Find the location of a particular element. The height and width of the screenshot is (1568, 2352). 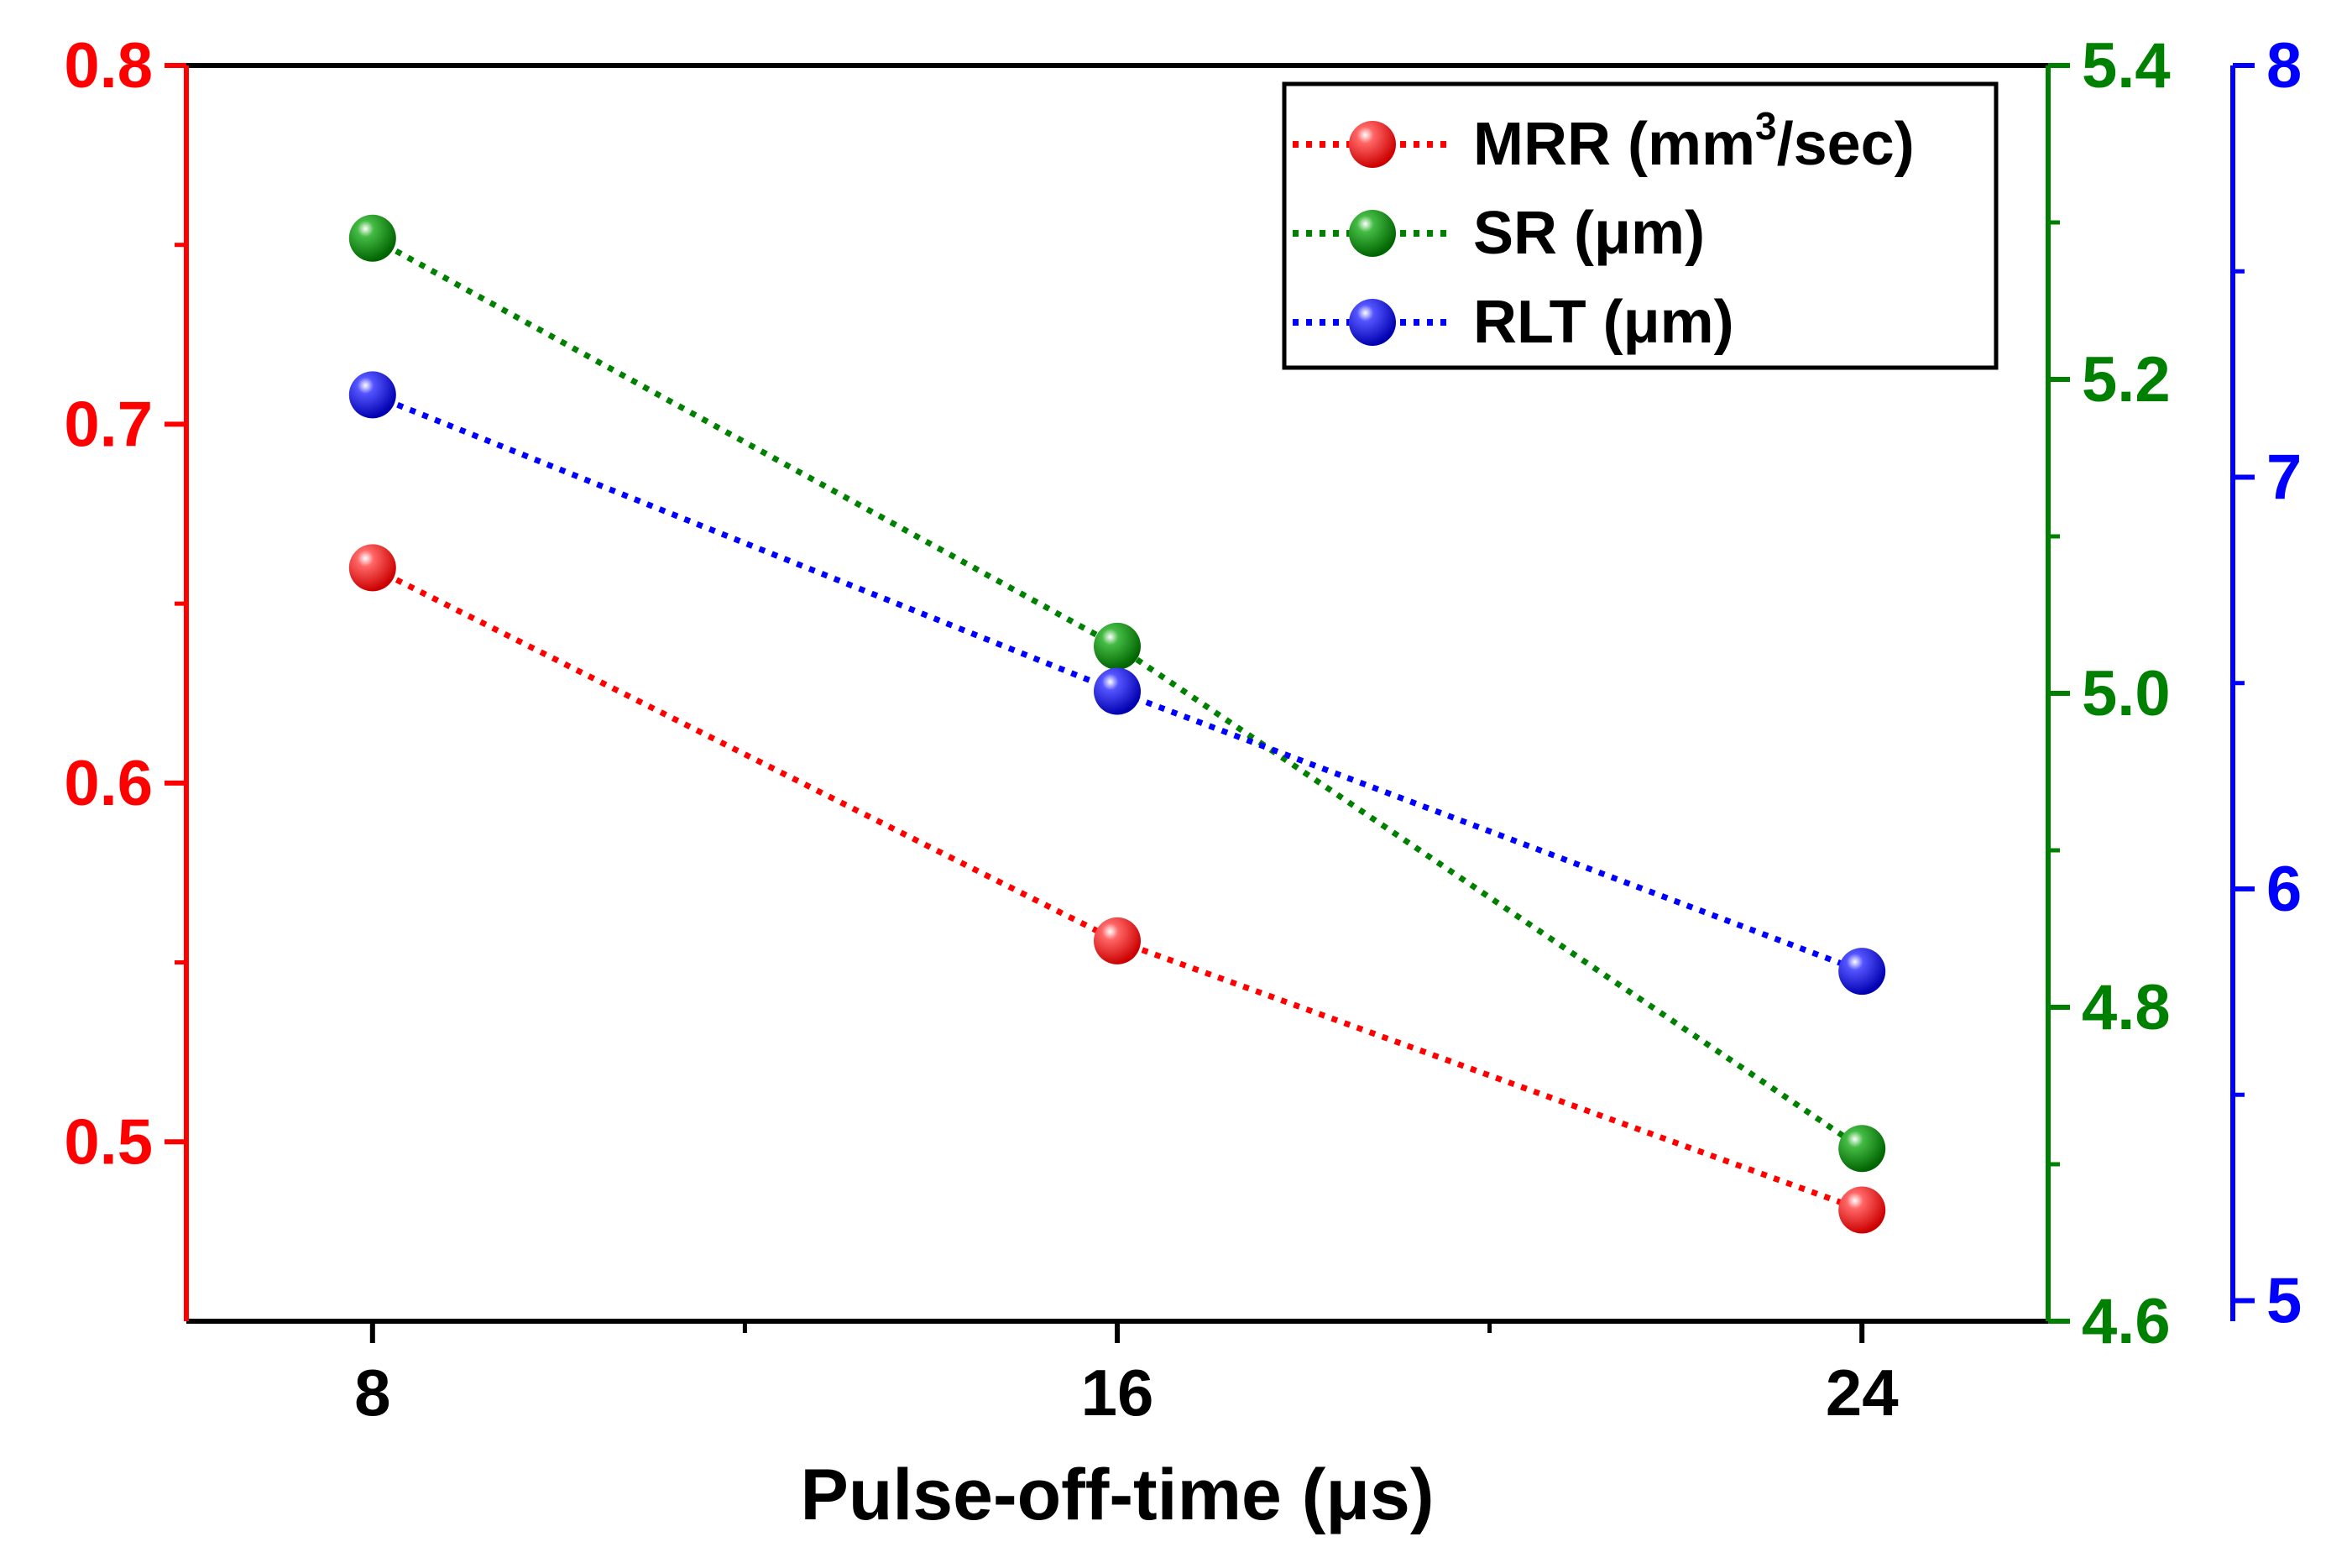

left-y-axis-ticks: 0.5 0.6 0.7 0.8 is located at coordinates (125, 604).